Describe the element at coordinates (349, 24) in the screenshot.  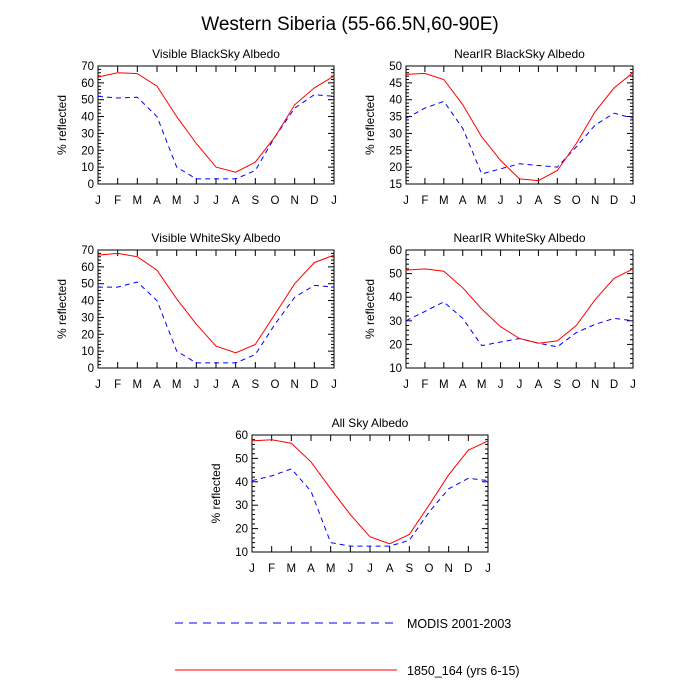
I see `main-title: Western Siberia (55-66.5N,60-90E)` at that location.